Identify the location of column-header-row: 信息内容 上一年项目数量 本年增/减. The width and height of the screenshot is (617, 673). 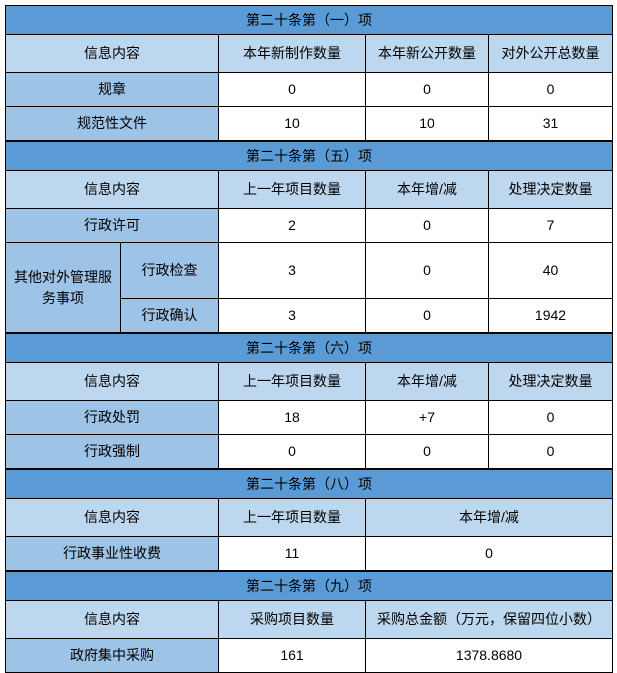
(309, 517).